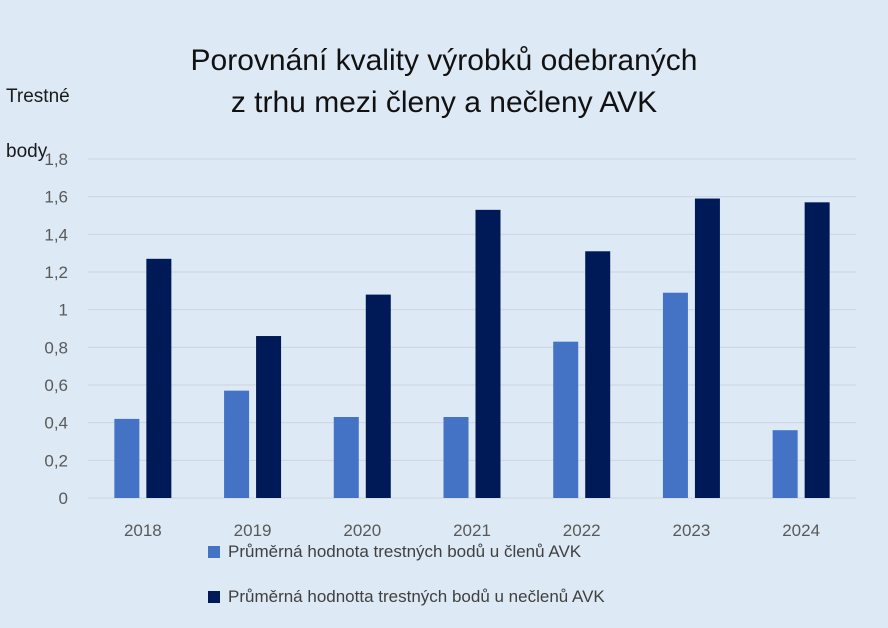 This screenshot has width=888, height=628. What do you see at coordinates (214, 552) in the screenshot?
I see `legend-swatch-members` at bounding box center [214, 552].